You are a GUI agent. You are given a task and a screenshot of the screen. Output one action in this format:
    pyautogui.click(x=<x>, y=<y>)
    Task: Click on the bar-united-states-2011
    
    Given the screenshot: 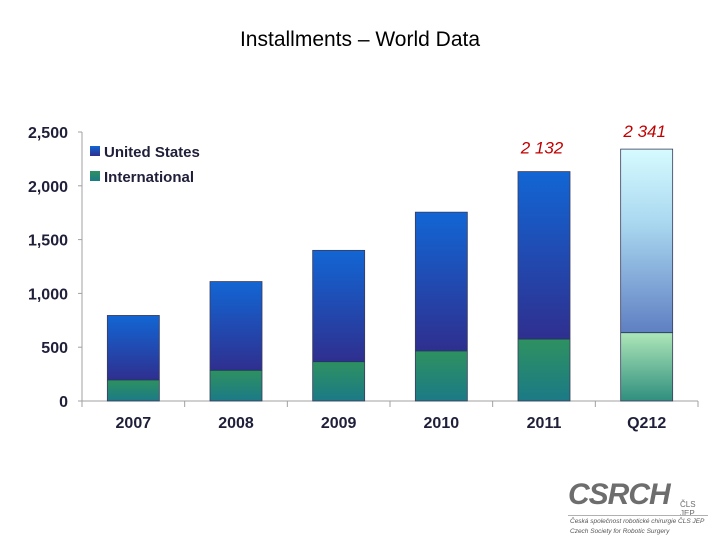 What is the action you would take?
    pyautogui.click(x=544, y=255)
    